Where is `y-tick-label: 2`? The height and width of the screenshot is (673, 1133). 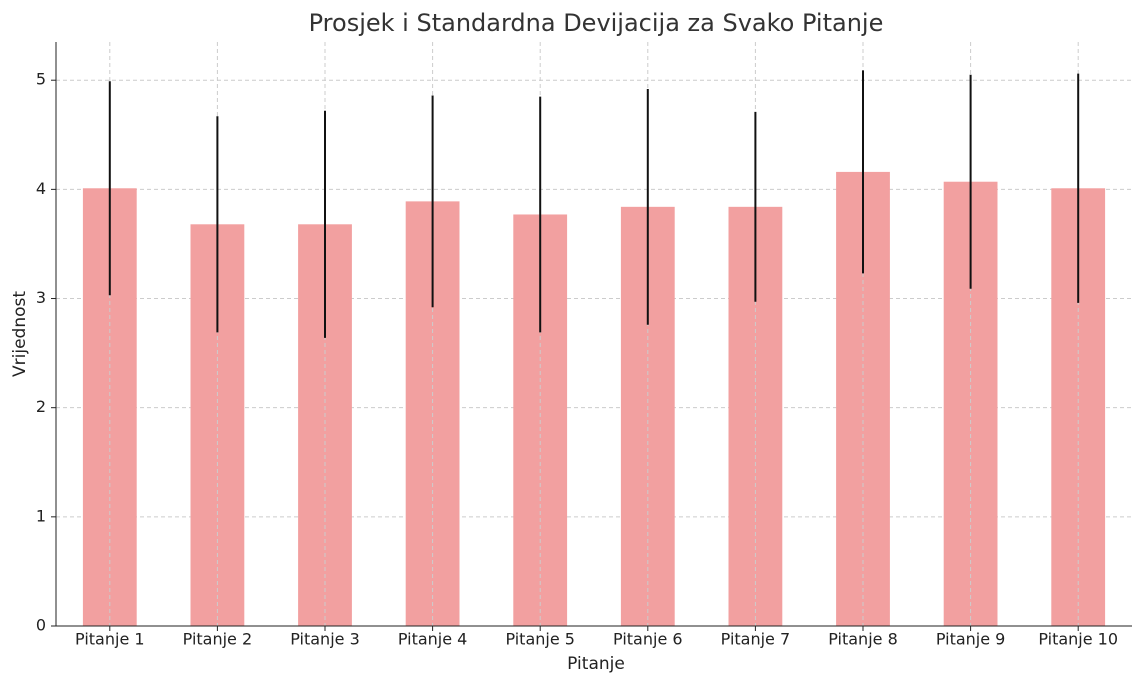 y-tick-label: 2 is located at coordinates (41, 406).